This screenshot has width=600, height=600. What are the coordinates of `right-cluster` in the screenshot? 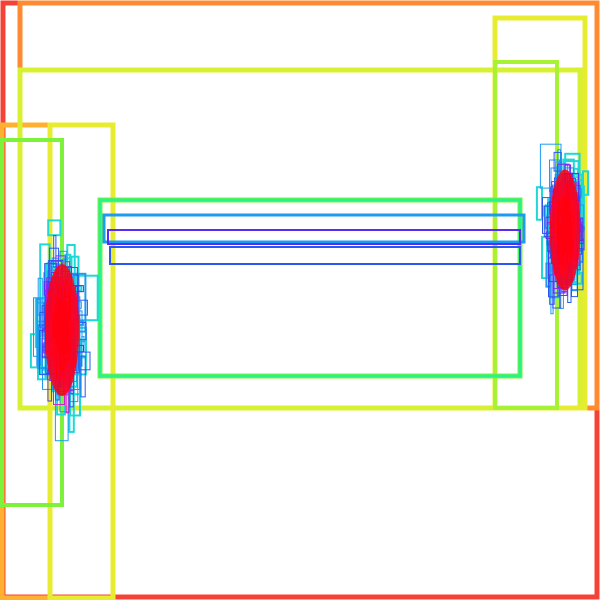 It's located at (562, 229).